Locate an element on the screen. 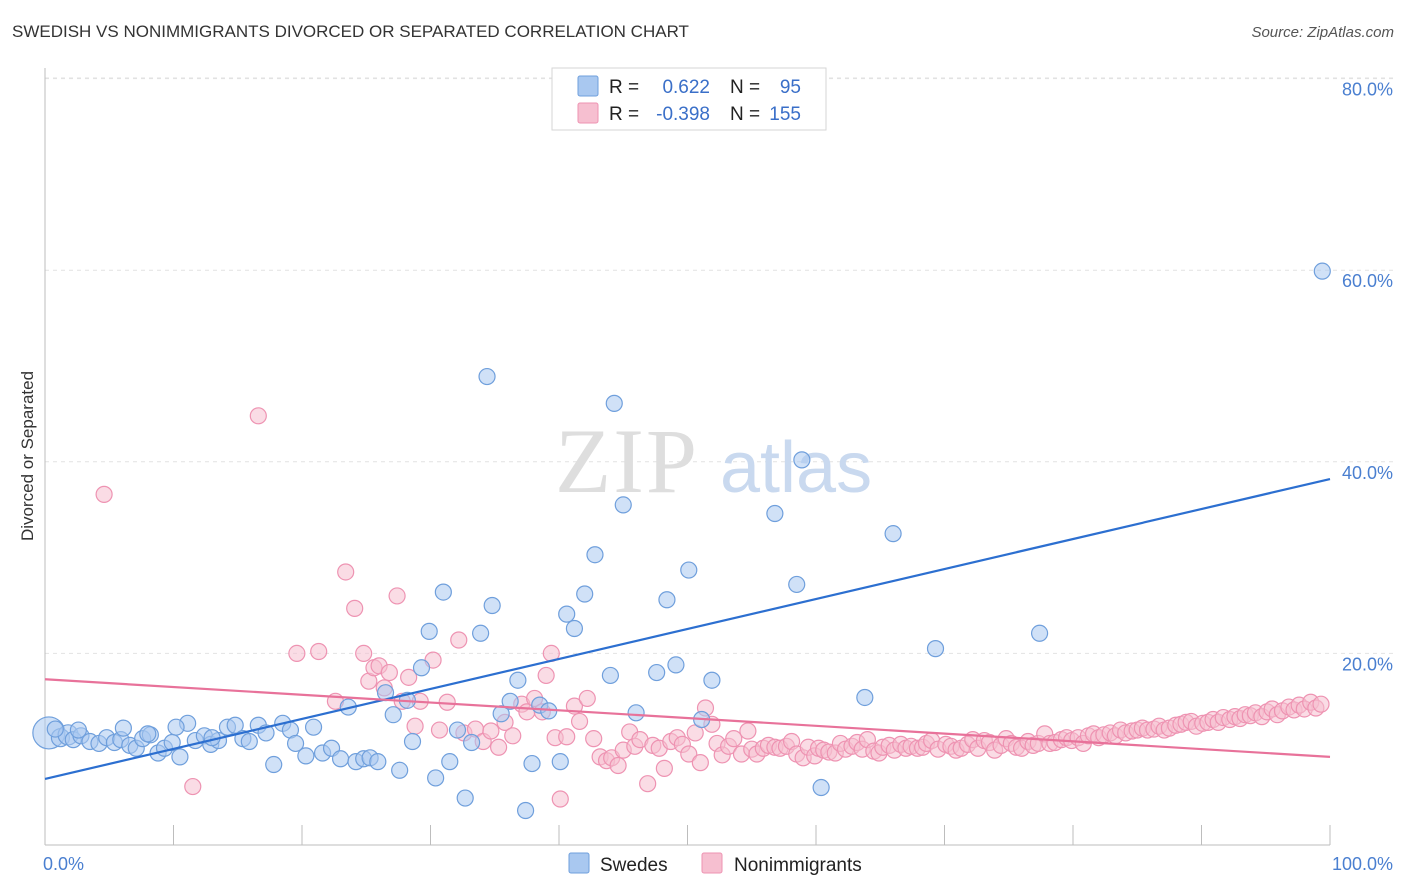  correlation-legend: R = 0.622 N = 95 R = -0.398 N = 155 is located at coordinates (689, 99).